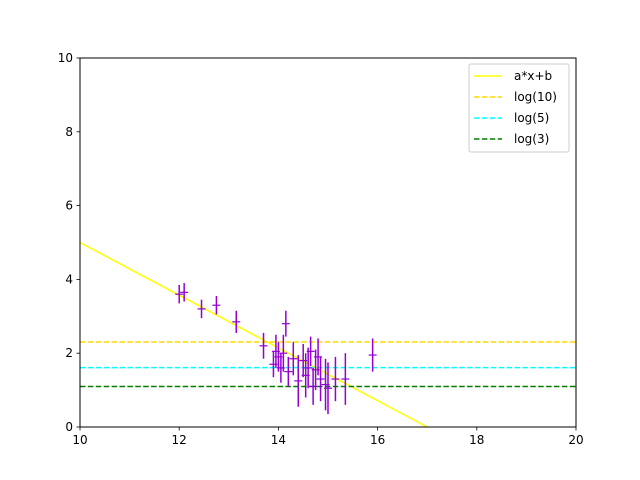 This screenshot has height=480, width=640. I want to click on legend-label: log(3), so click(531, 139).